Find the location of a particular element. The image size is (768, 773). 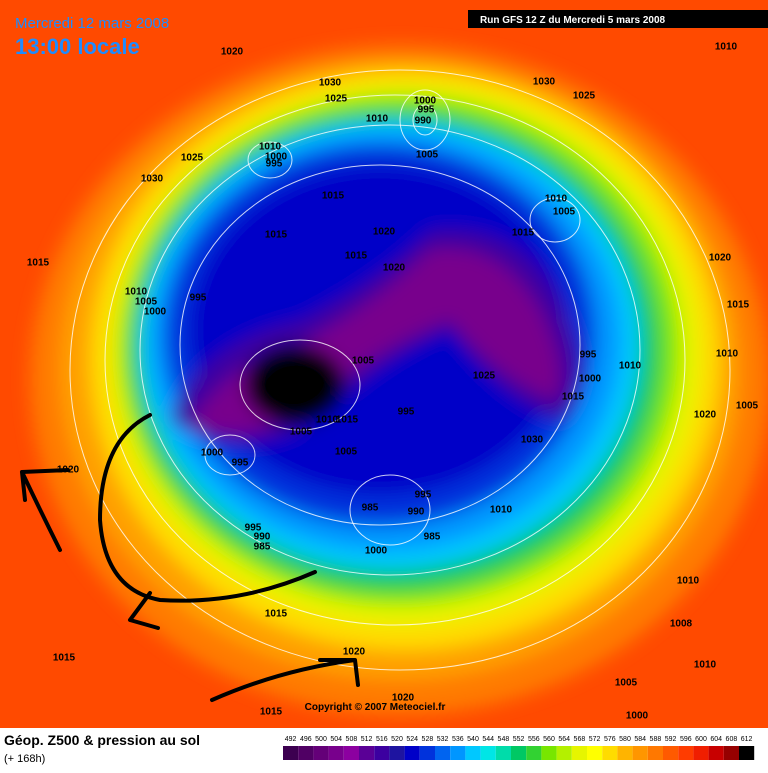

forecast-date: Mercredi 12 mars 2008 is located at coordinates (92, 23).